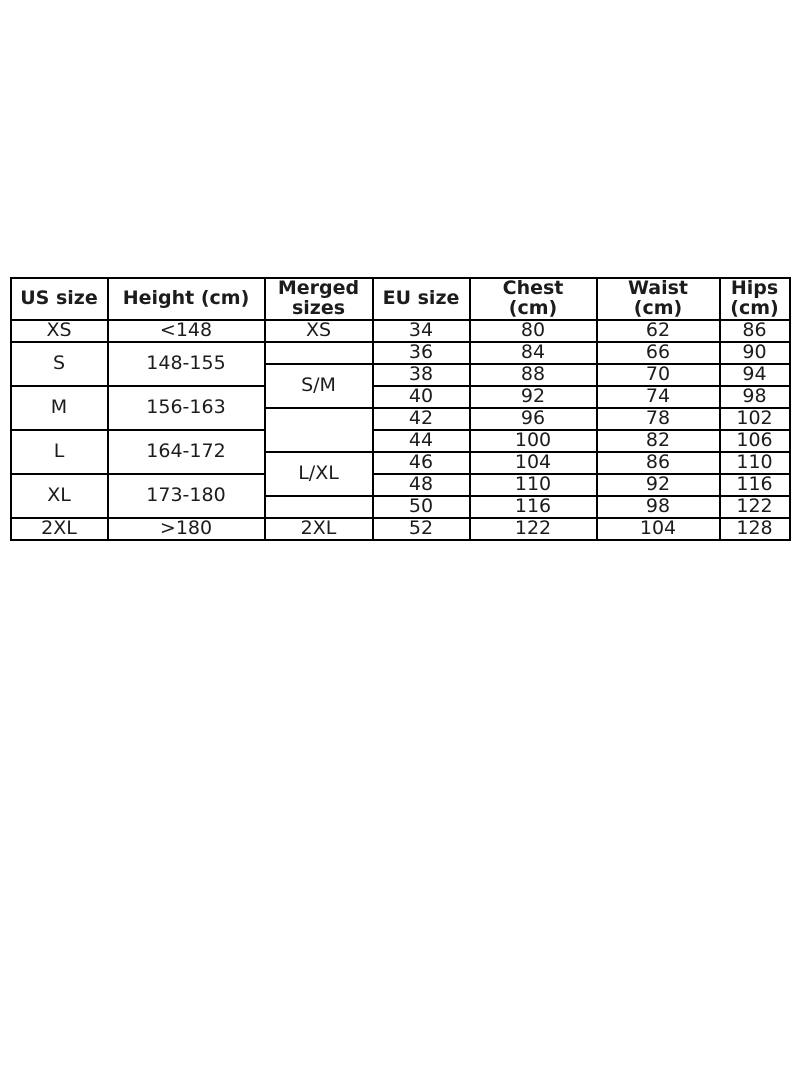 The height and width of the screenshot is (1077, 800). What do you see at coordinates (658, 528) in the screenshot?
I see `cell-waist: 104` at bounding box center [658, 528].